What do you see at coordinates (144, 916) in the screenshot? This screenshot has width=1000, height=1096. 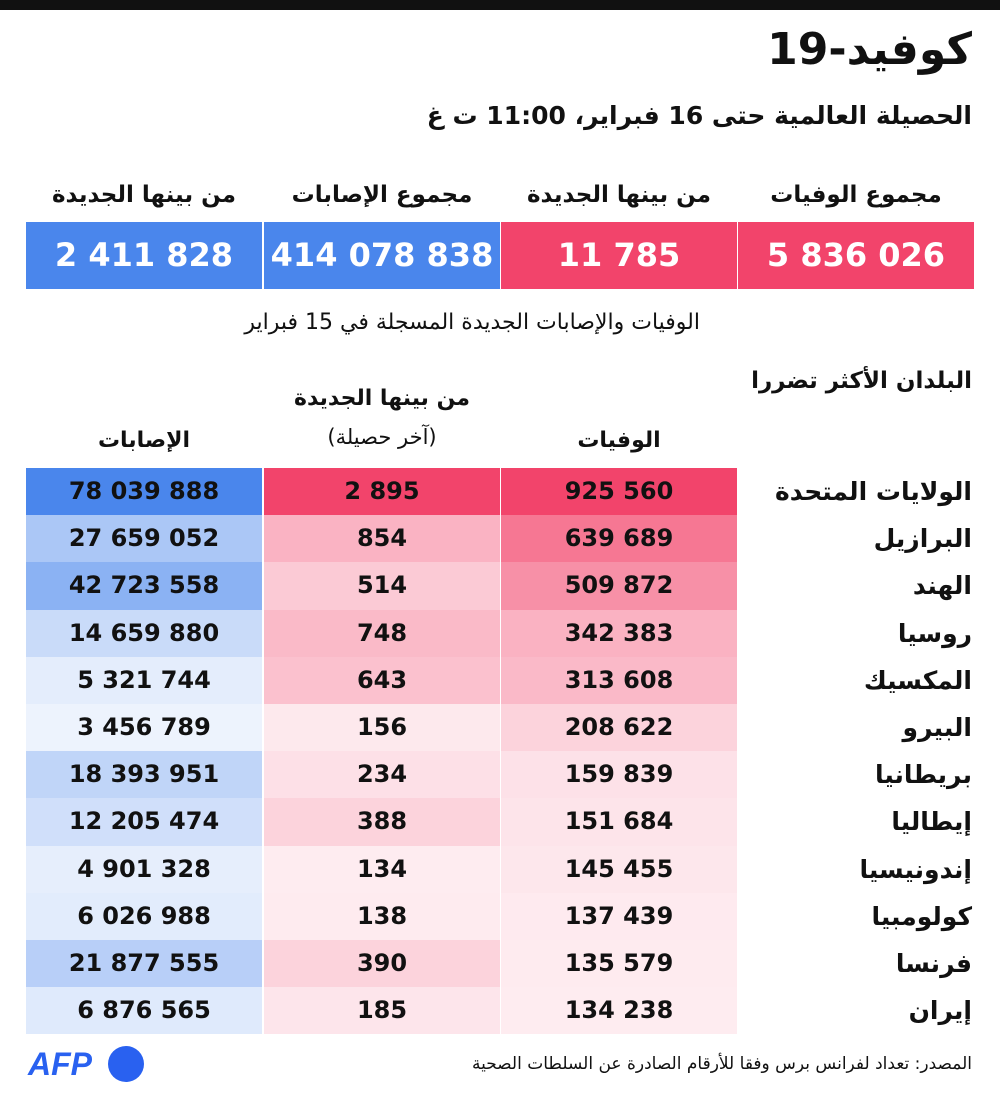 I see `cell-cases: 6 026 988` at bounding box center [144, 916].